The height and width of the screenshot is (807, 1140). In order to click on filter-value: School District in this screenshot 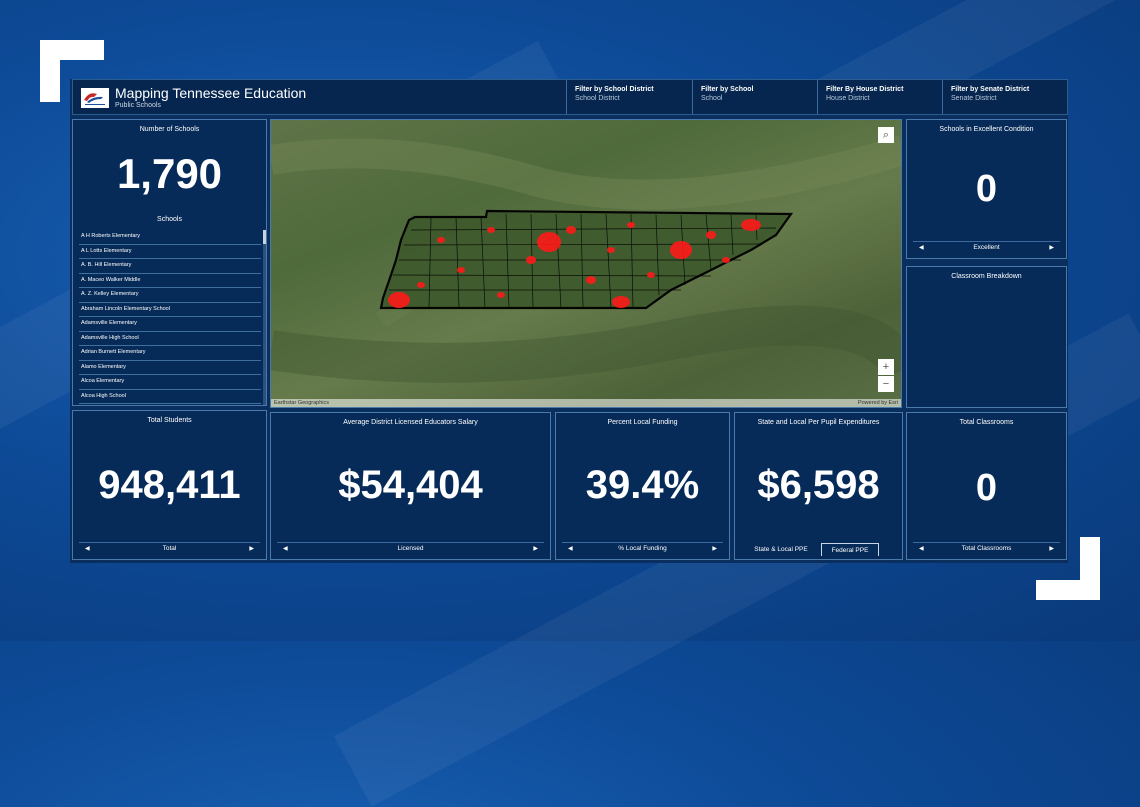, I will do `click(597, 98)`.